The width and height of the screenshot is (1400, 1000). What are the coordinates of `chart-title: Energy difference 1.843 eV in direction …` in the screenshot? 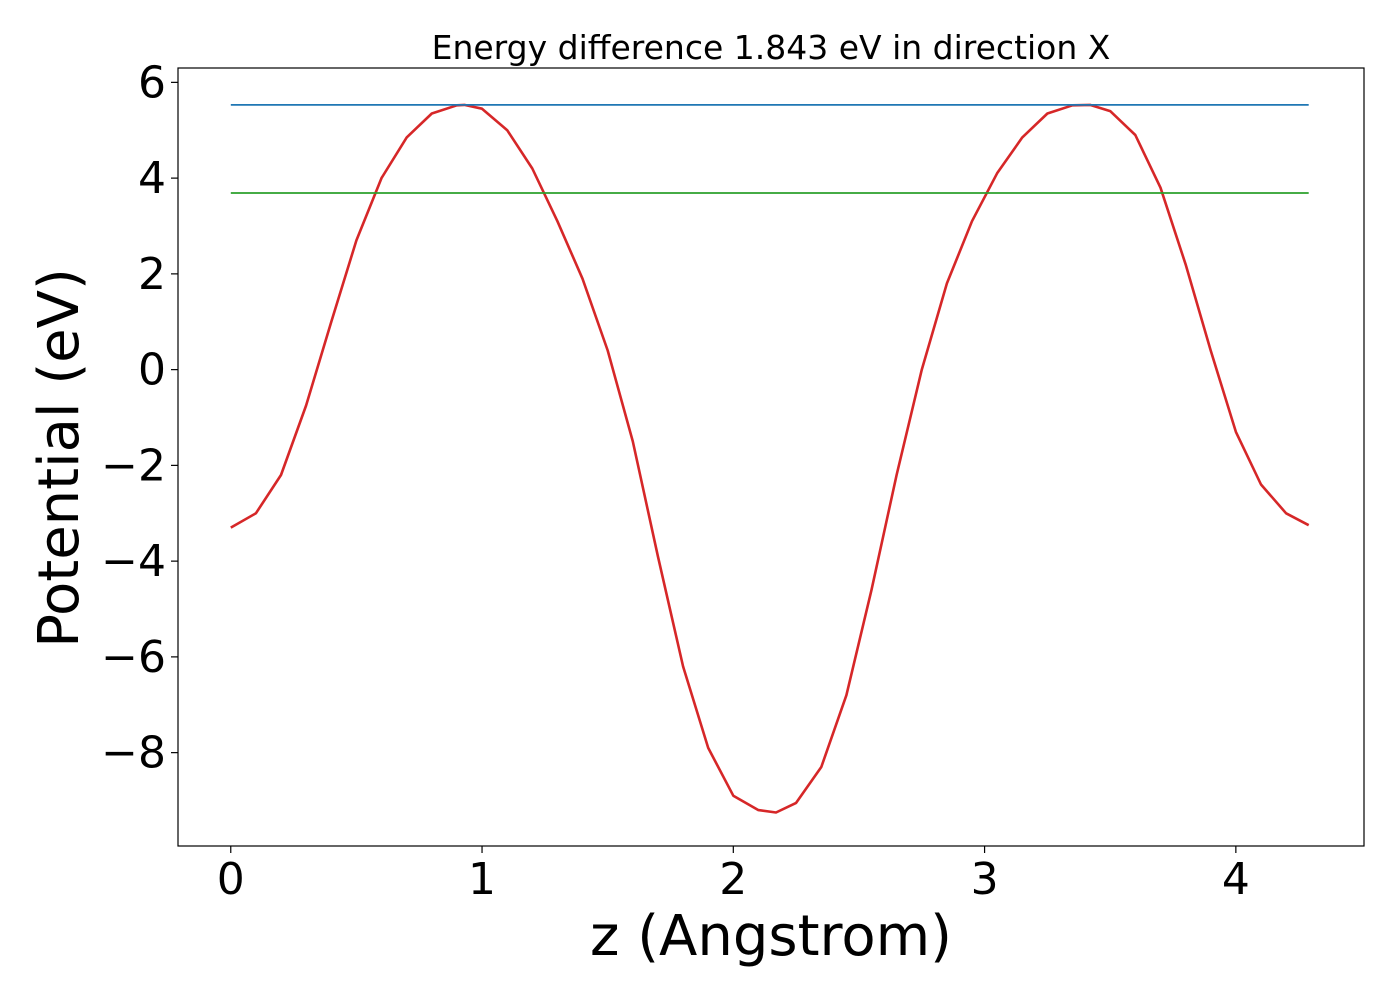 It's located at (771, 47).